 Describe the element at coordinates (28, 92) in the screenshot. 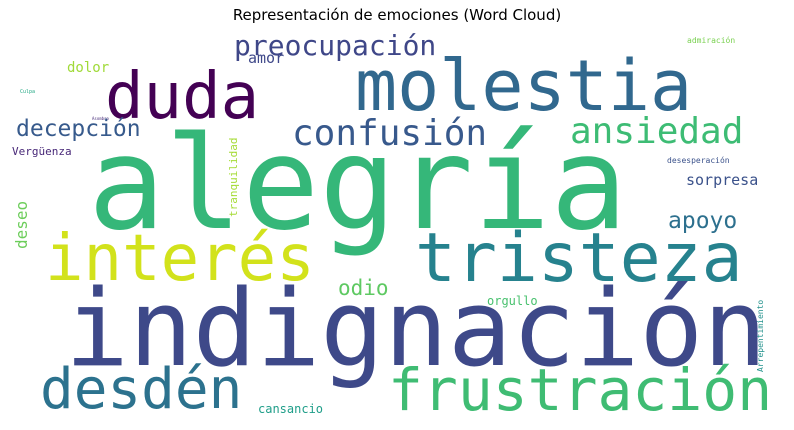

I see `word-culpa: Culpa` at that location.